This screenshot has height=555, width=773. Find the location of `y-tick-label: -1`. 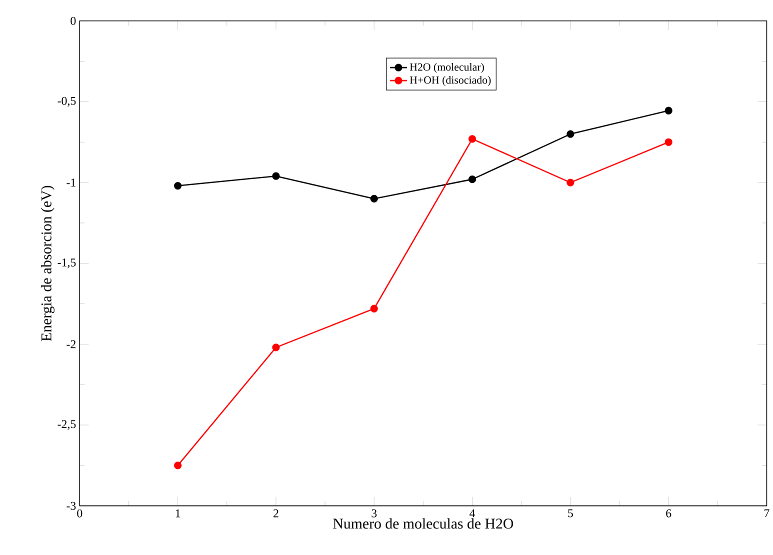

y-tick-label: -1 is located at coordinates (71, 182).